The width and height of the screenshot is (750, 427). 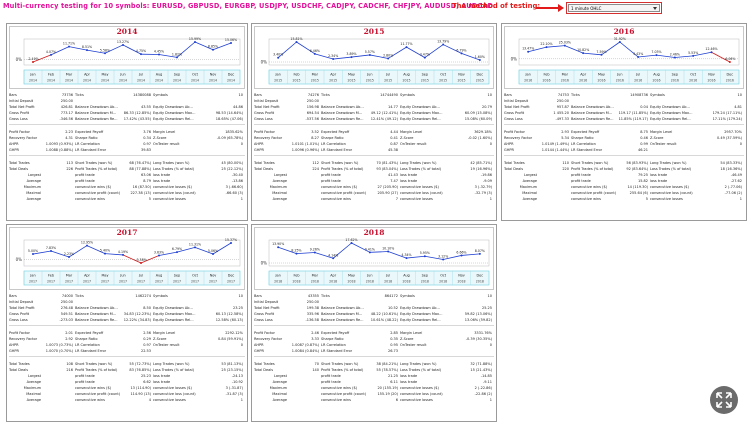 I want to click on plot-area, so click(x=132, y=253).